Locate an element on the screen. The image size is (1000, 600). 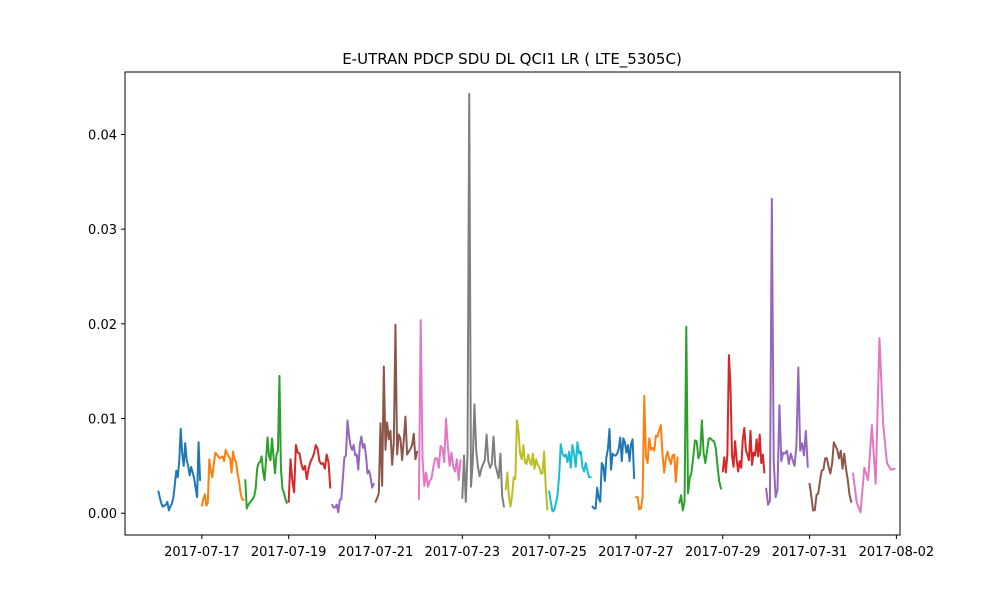
y-axis: 0.00 0.01 0.02 0.03 0.04 is located at coordinates (106, 325).